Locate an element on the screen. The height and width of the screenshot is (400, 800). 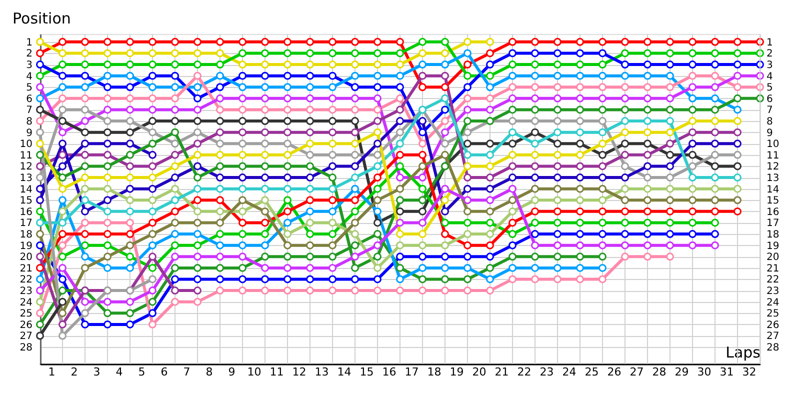
y2-tick-label: 13 is located at coordinates (773, 178).